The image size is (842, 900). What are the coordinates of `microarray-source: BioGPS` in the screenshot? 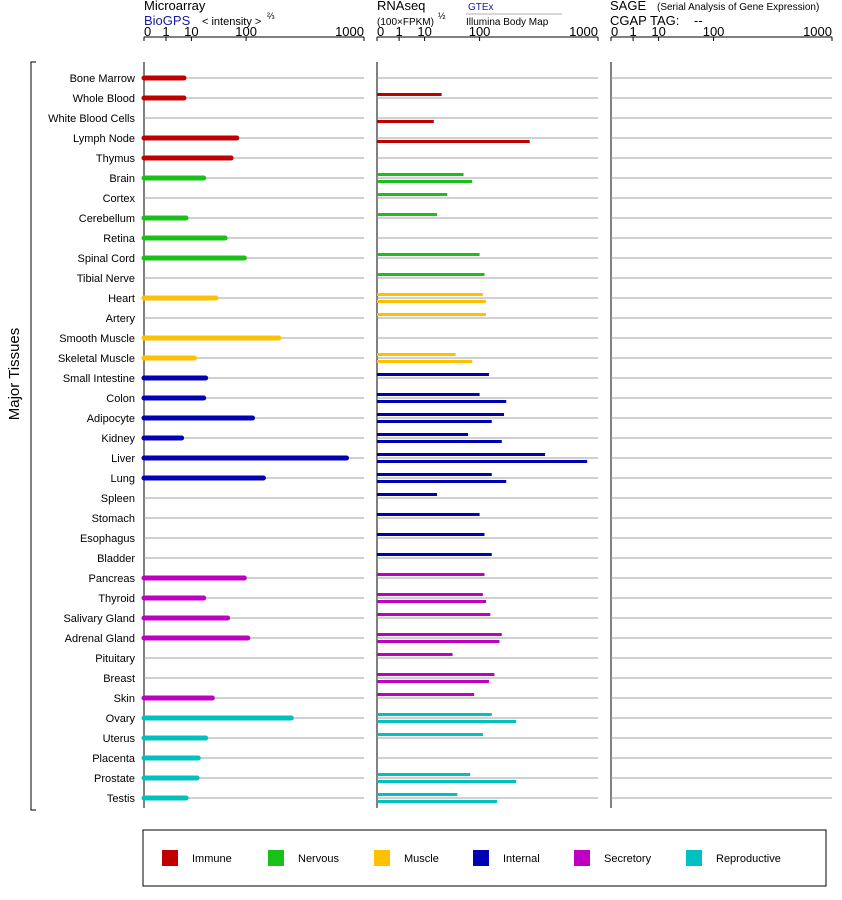 It's located at (167, 20).